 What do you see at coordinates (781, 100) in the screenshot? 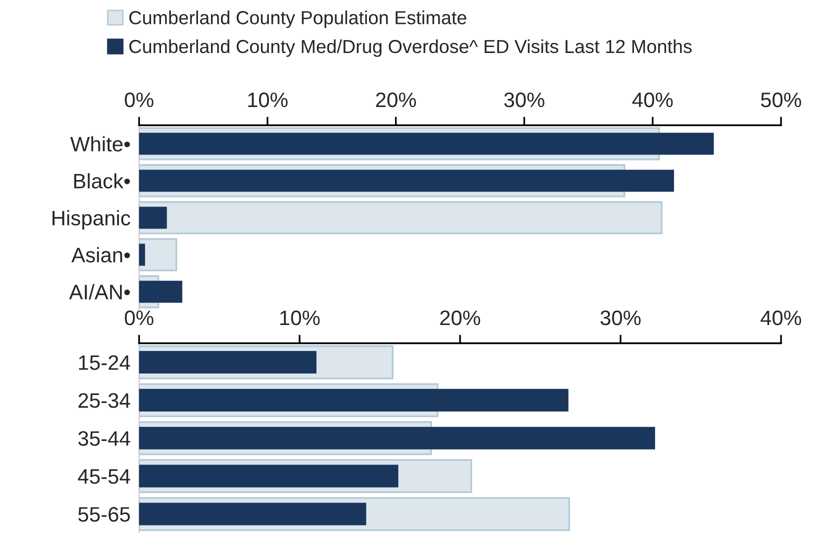
I see `x-tick-label: 50%` at bounding box center [781, 100].